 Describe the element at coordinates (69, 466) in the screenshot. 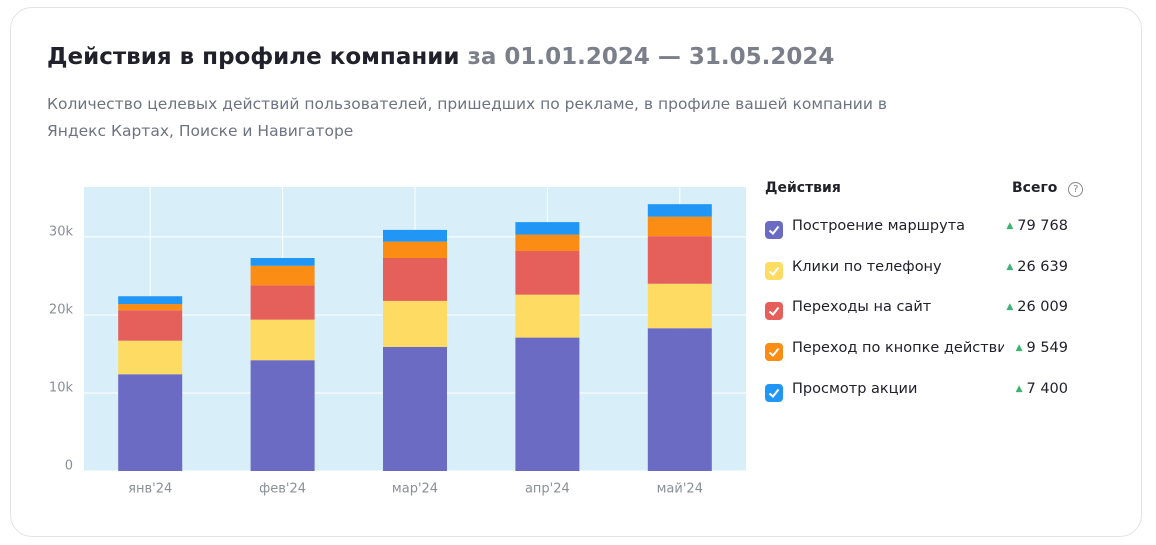

I see `y-tick-label: 0` at that location.